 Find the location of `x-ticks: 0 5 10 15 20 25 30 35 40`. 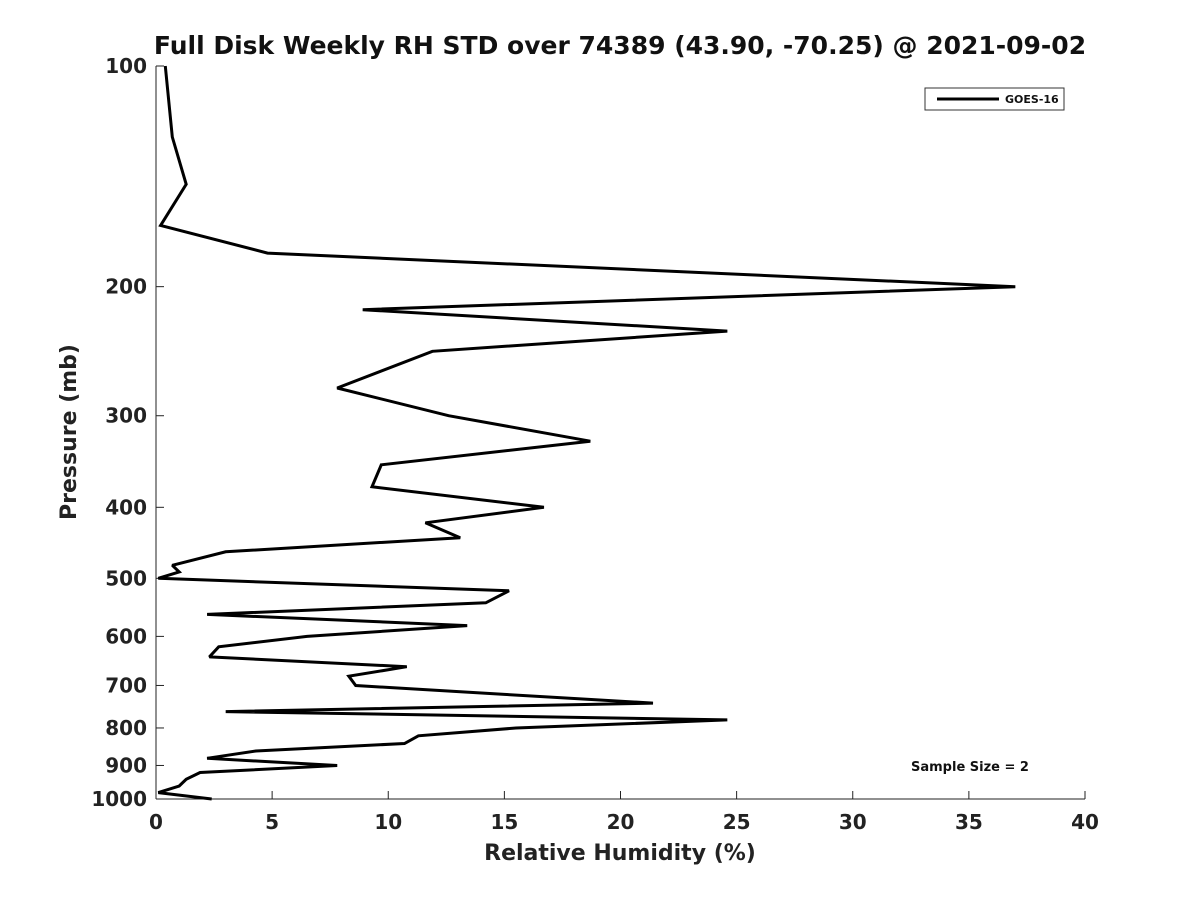

x-ticks: 0 5 10 15 20 25 30 35 40 is located at coordinates (624, 812).